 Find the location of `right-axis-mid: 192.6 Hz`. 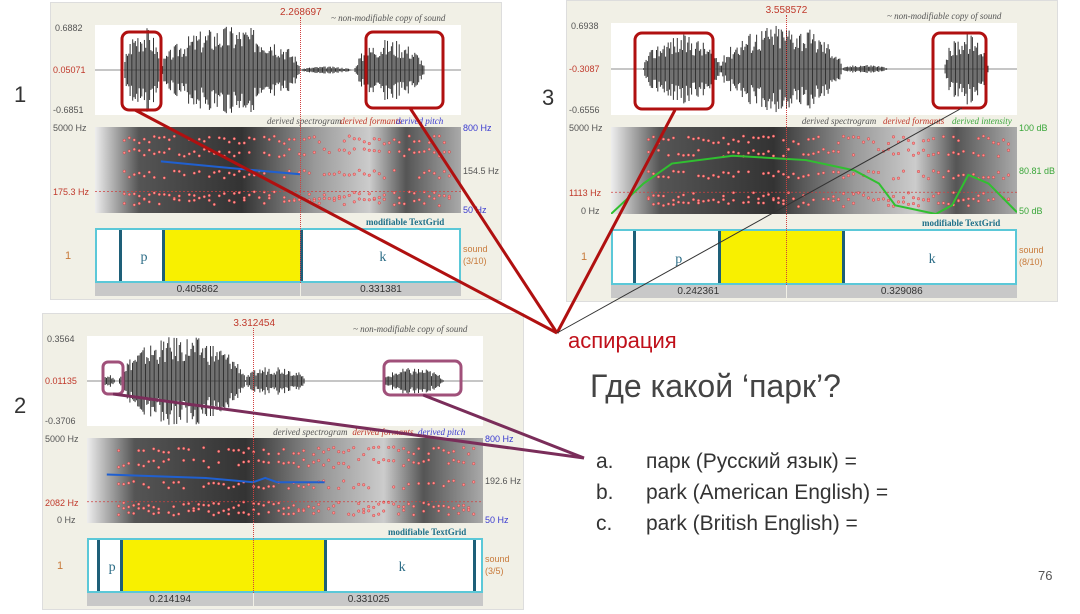

right-axis-mid: 192.6 Hz is located at coordinates (503, 481).